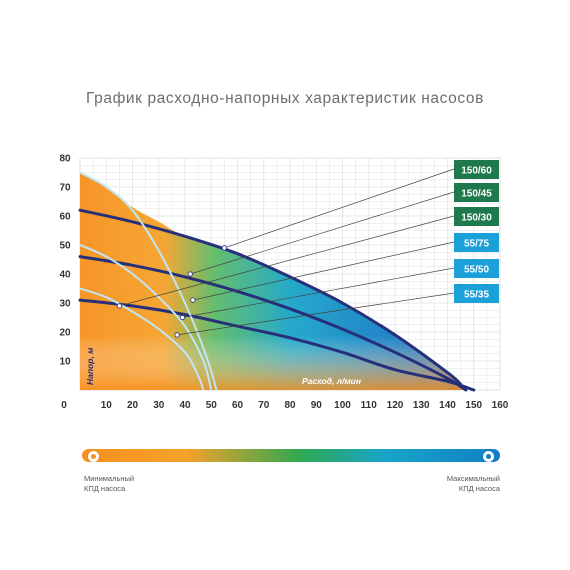 The width and height of the screenshot is (570, 570). What do you see at coordinates (65, 362) in the screenshot?
I see `y-tick-label: 10` at bounding box center [65, 362].